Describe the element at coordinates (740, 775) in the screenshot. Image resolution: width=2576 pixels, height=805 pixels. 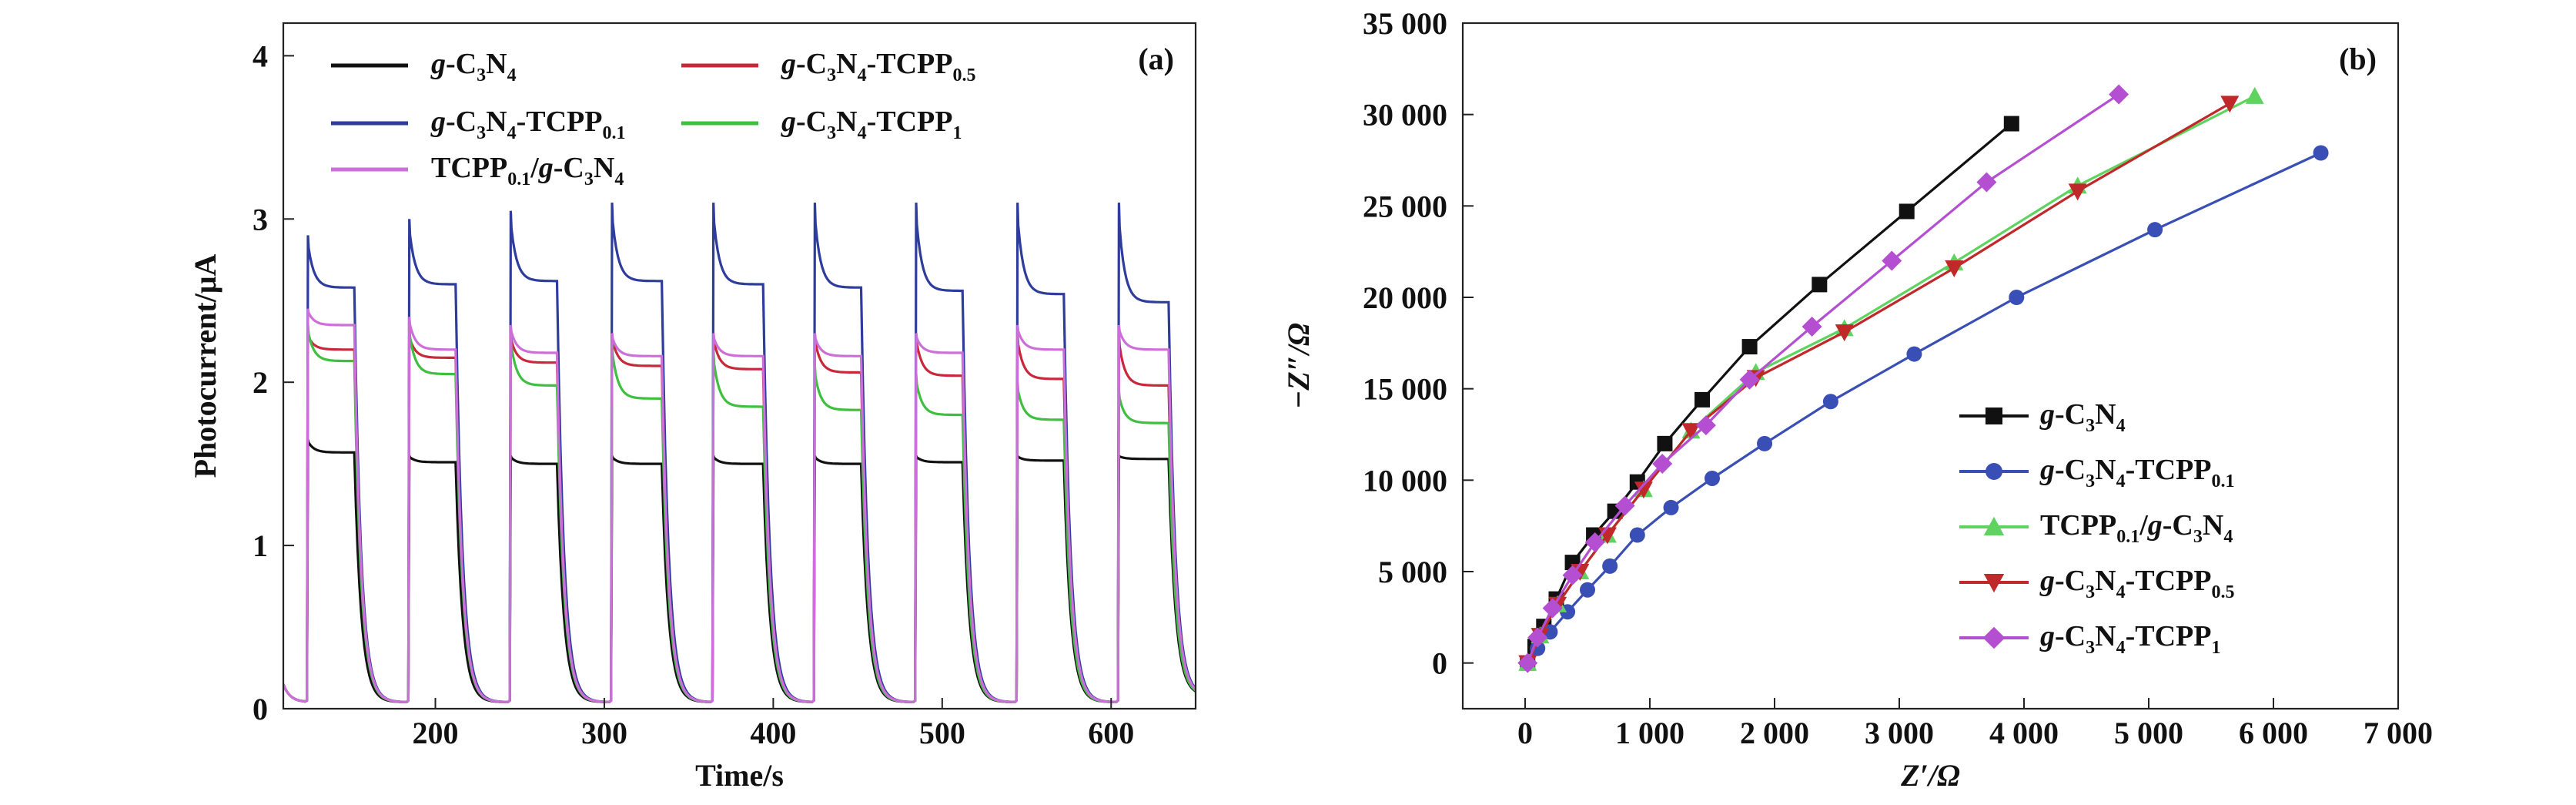
I see `x-axis-label: Time/s` at that location.